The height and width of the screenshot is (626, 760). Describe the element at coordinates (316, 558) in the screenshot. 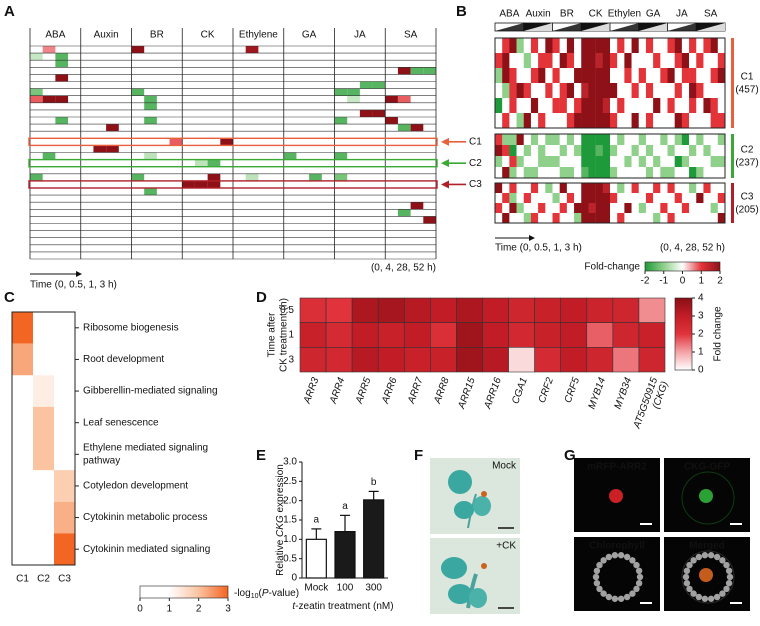

I see `bar` at that location.